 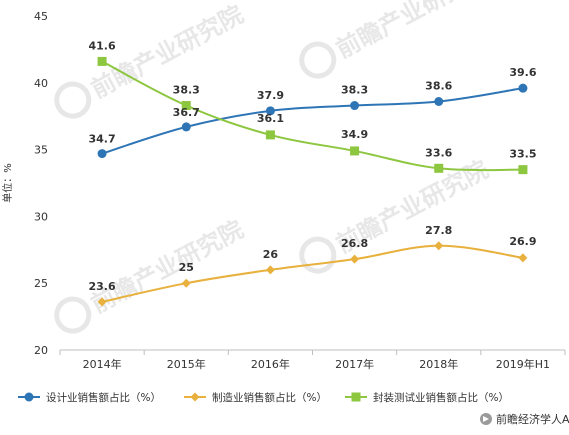 I want to click on source-logo-mark, so click(x=486, y=419).